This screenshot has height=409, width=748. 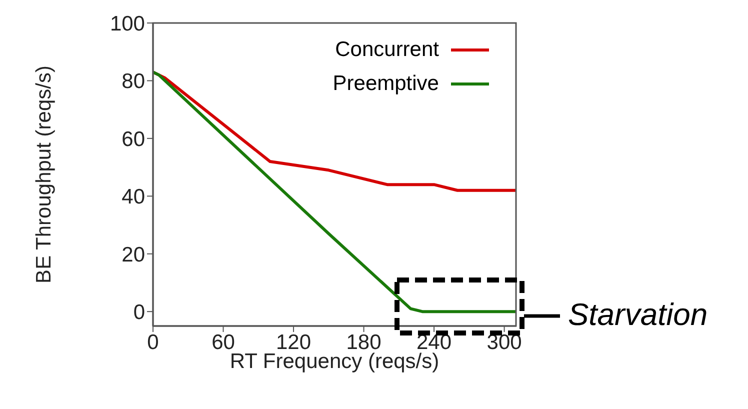 What do you see at coordinates (127, 24) in the screenshot?
I see `y-tick-label: 100` at bounding box center [127, 24].